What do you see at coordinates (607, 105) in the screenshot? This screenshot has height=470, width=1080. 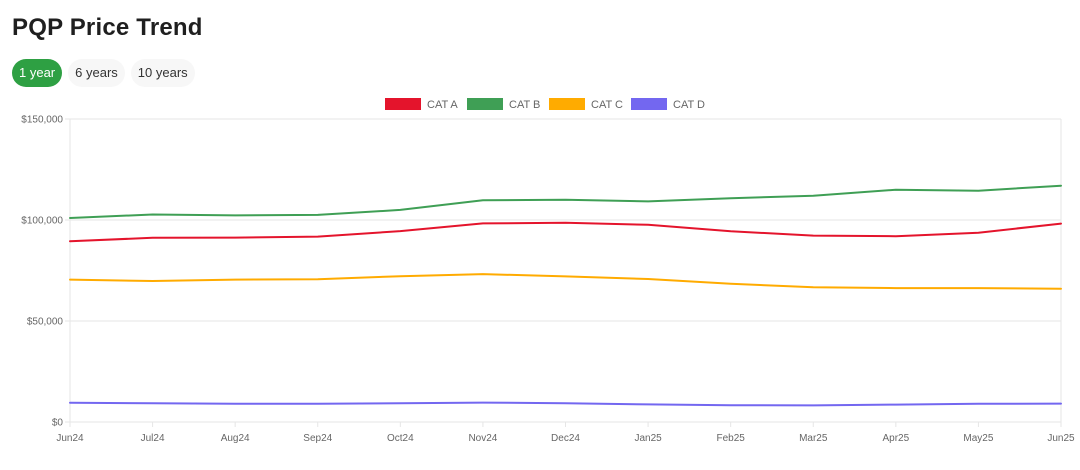 I see `legend-label: CAT C` at bounding box center [607, 105].